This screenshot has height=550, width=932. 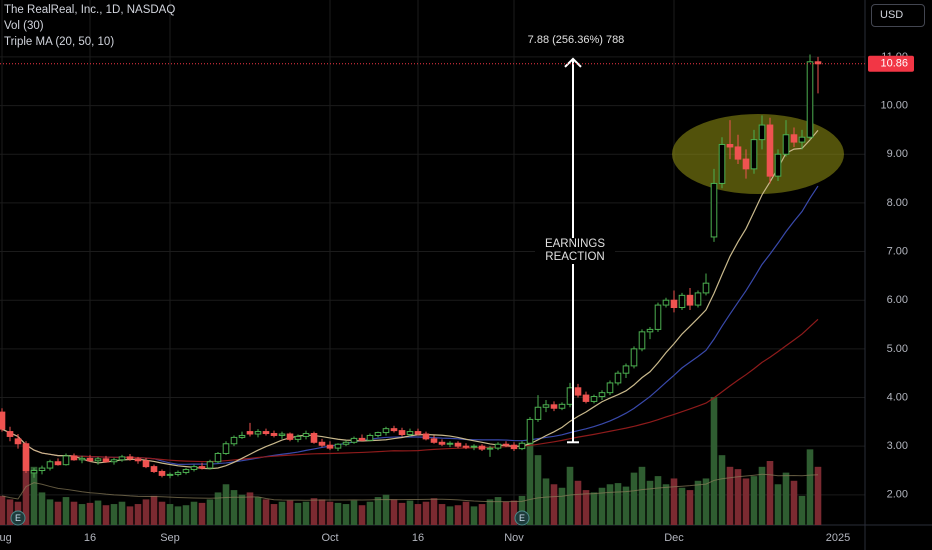 What do you see at coordinates (18, 518) in the screenshot?
I see `earnings-marker-box` at bounding box center [18, 518].